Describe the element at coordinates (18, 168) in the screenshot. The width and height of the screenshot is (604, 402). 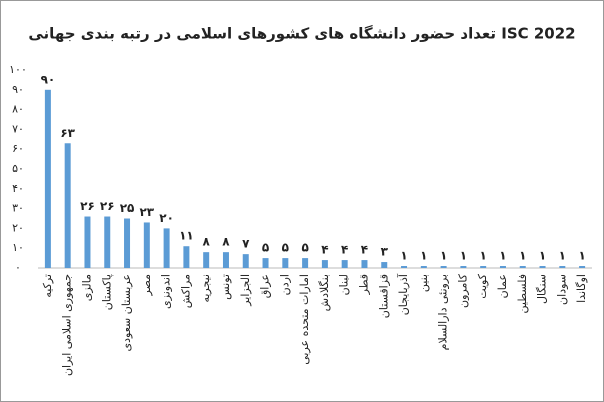
I see `y-tick-label: ۵۰` at that location.